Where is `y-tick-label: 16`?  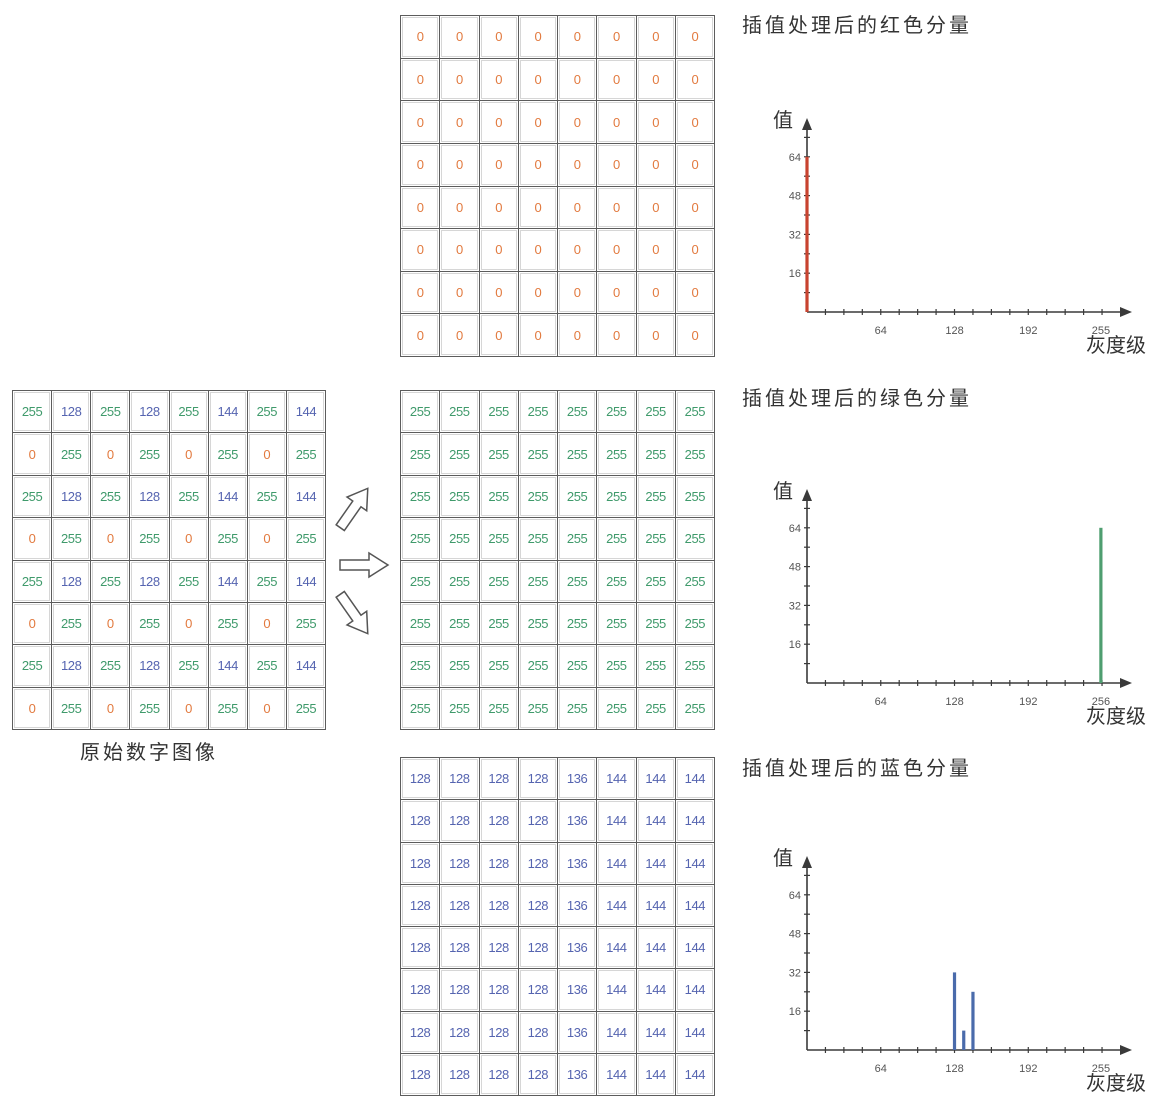 y-tick-label: 16 is located at coordinates (795, 1012).